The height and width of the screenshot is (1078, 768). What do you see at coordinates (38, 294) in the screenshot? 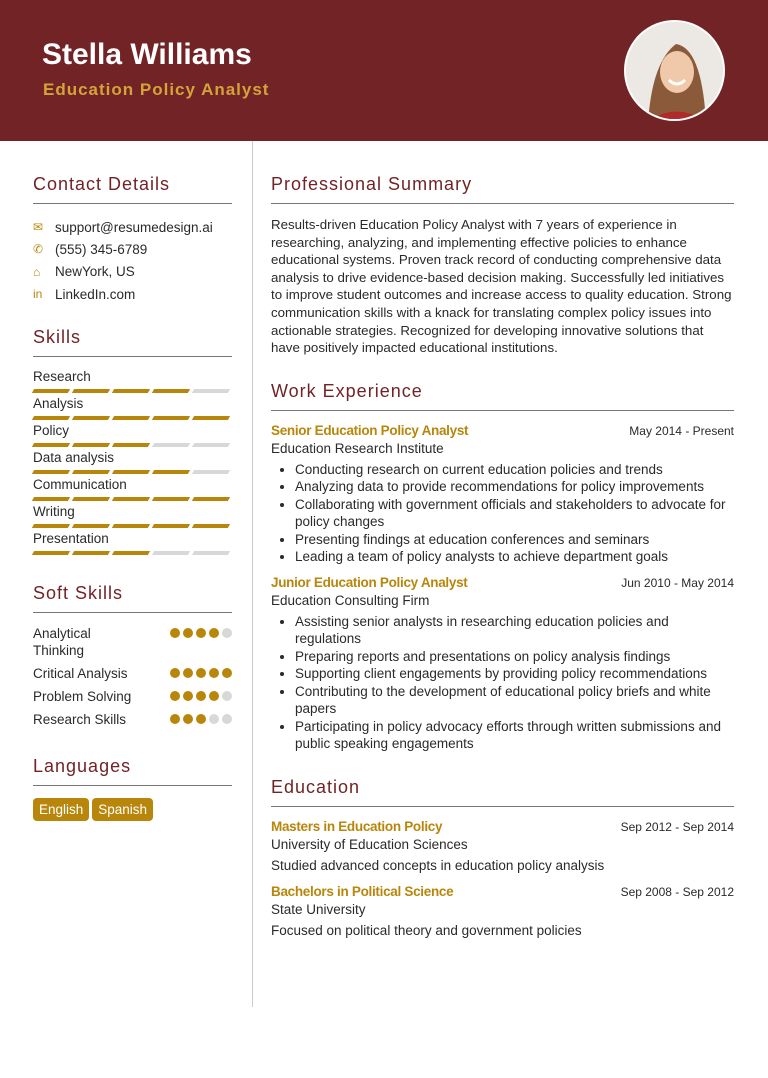
I see `linkedin-icon: in` at bounding box center [38, 294].